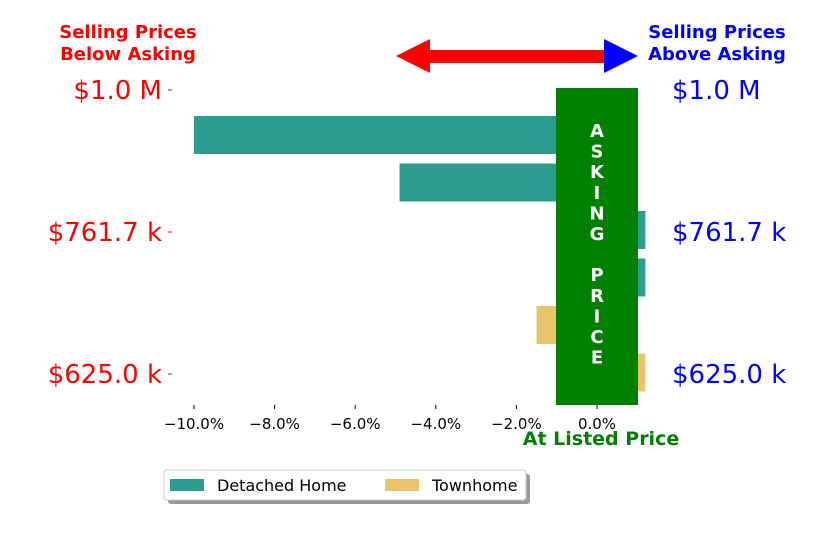 This screenshot has width=834, height=541. What do you see at coordinates (395, 135) in the screenshot?
I see `bar` at bounding box center [395, 135].